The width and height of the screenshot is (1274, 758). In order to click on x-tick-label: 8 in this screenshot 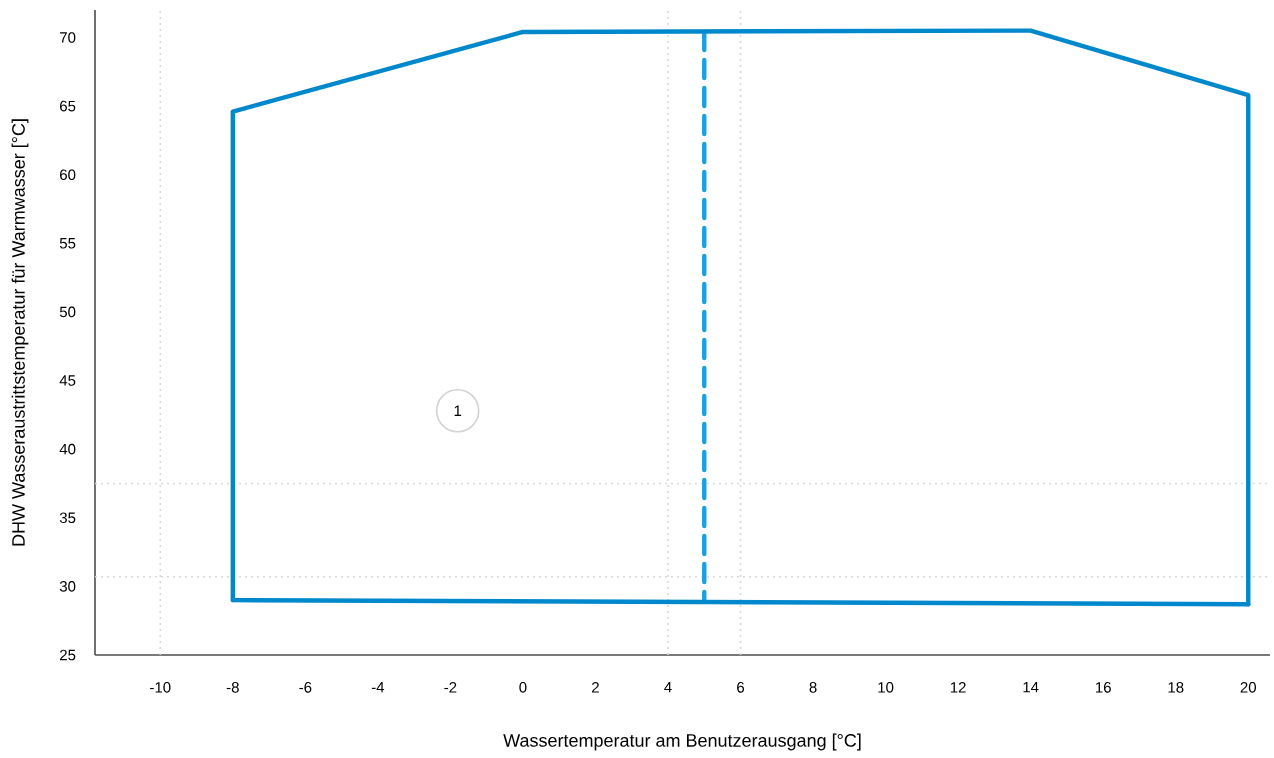, I will do `click(813, 687)`.